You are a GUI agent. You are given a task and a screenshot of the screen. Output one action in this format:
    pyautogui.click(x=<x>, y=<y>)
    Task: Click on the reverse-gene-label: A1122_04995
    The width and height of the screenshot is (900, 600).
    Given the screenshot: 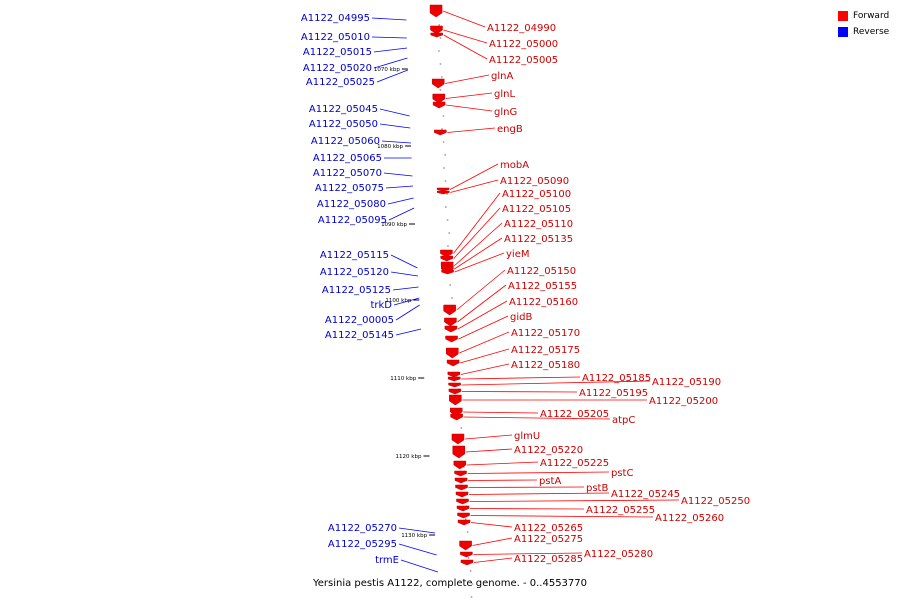 What is the action you would take?
    pyautogui.click(x=335, y=18)
    